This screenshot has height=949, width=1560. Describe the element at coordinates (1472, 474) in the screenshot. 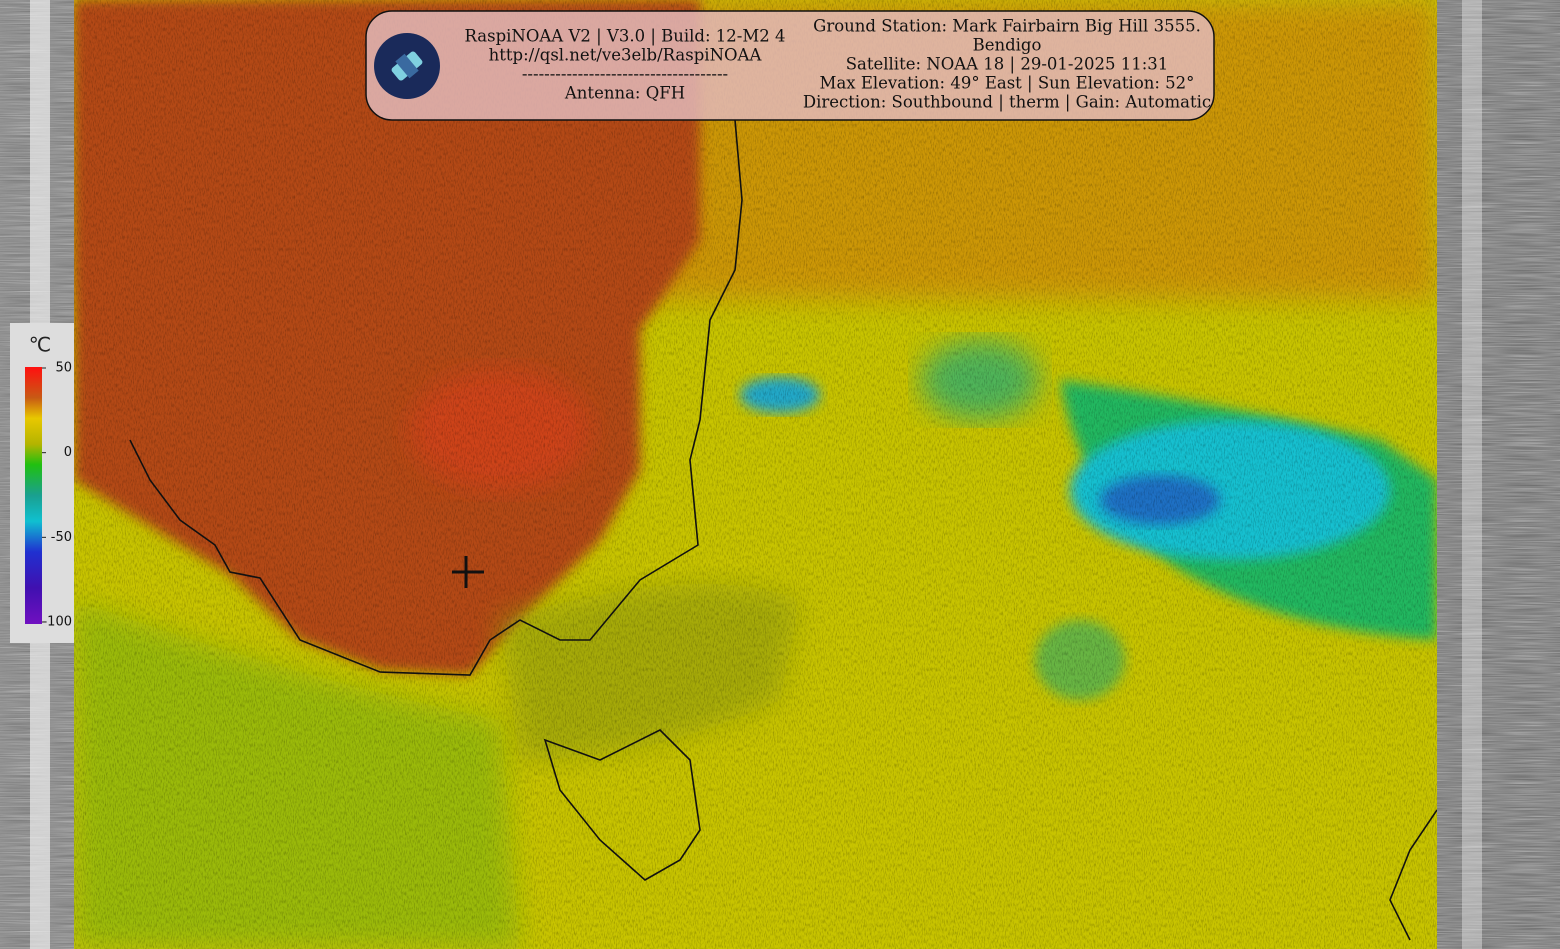

I see `right-strip-band` at that location.